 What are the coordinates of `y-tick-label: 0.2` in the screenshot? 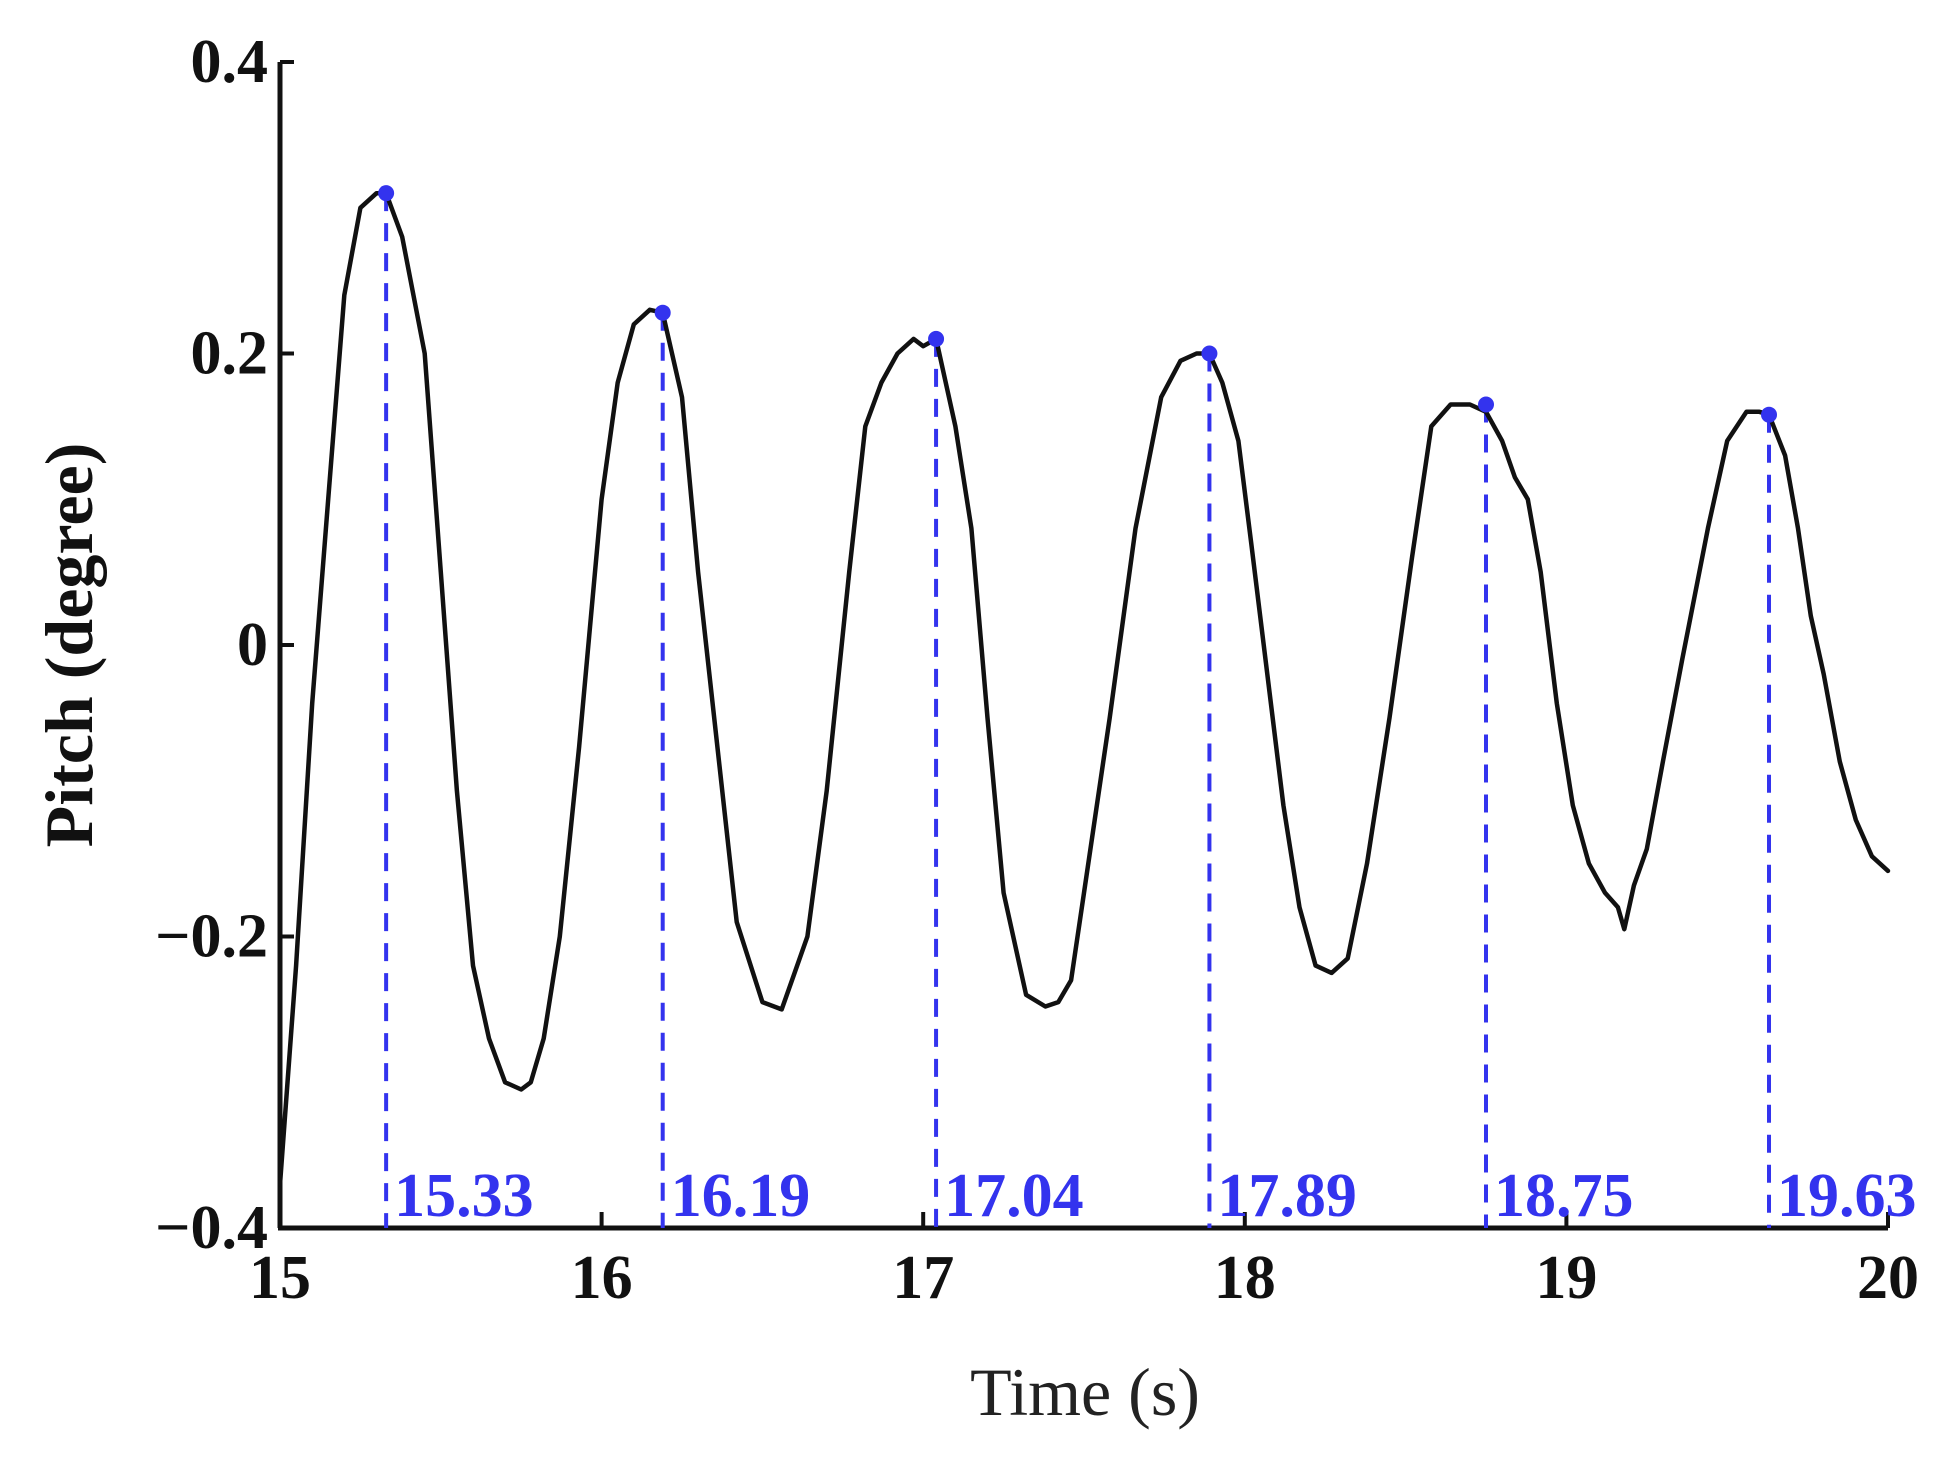 It's located at (230, 354).